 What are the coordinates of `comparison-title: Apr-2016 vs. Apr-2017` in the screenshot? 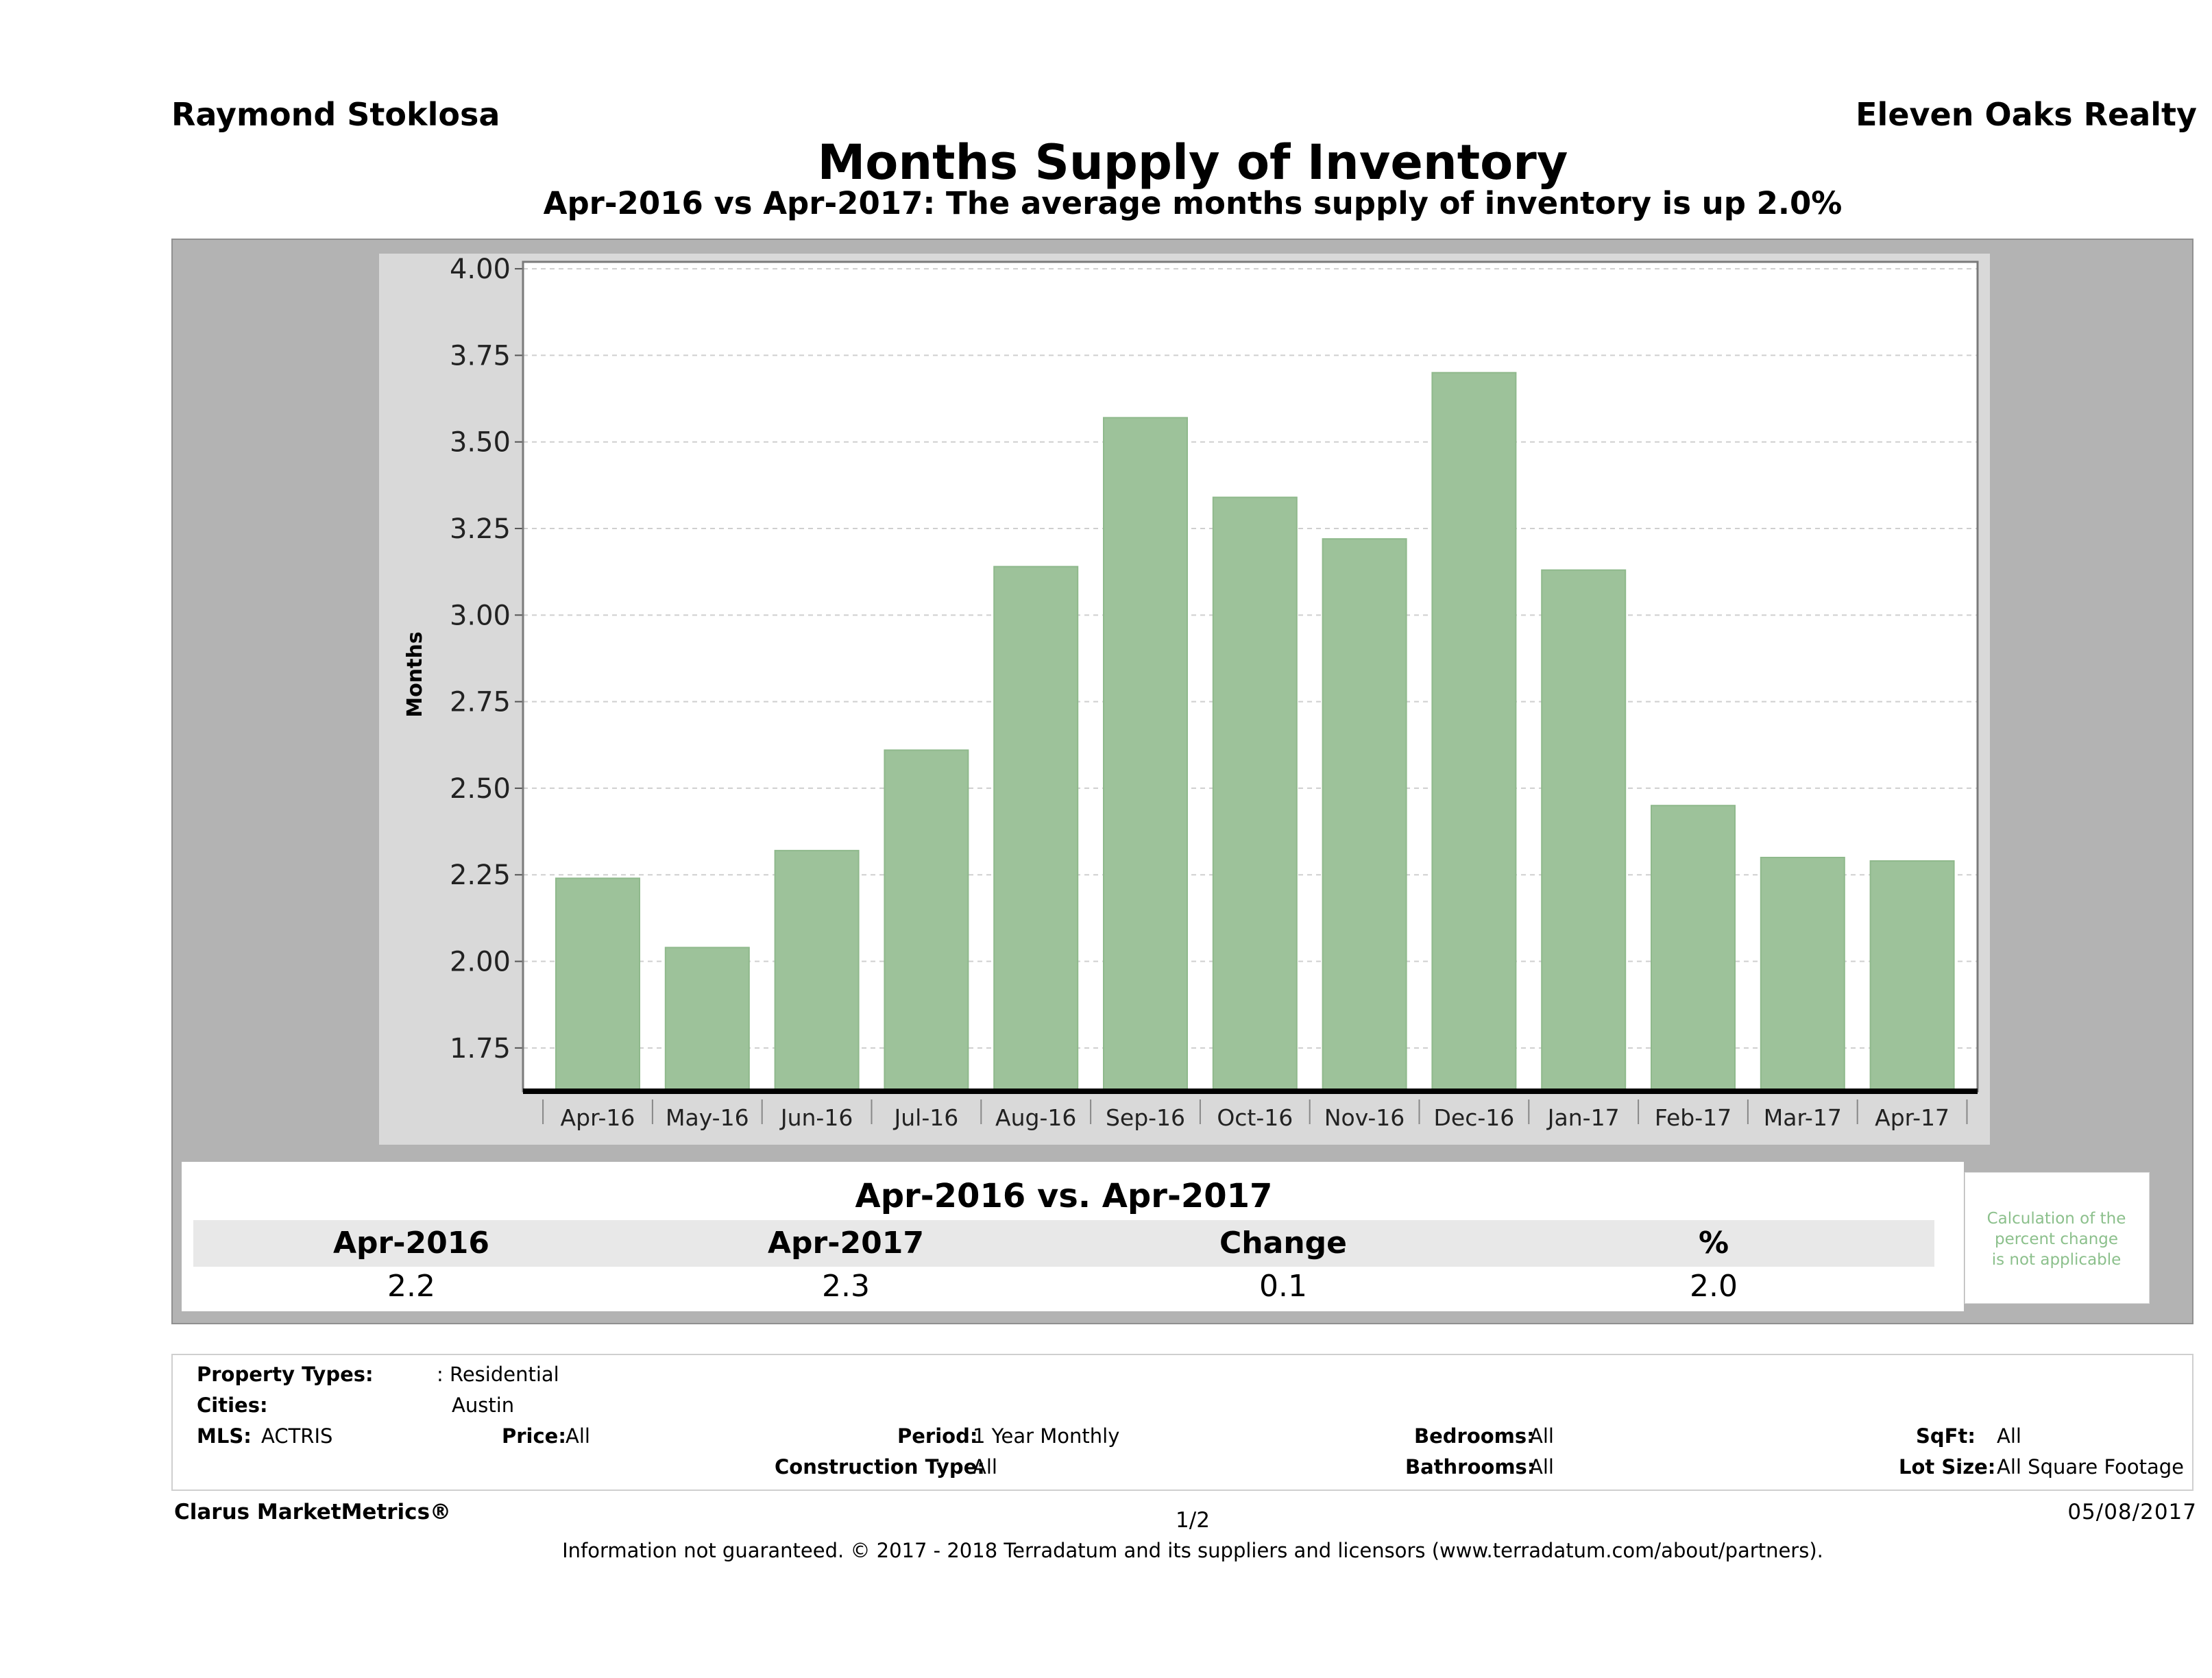 It's located at (1063, 1196).